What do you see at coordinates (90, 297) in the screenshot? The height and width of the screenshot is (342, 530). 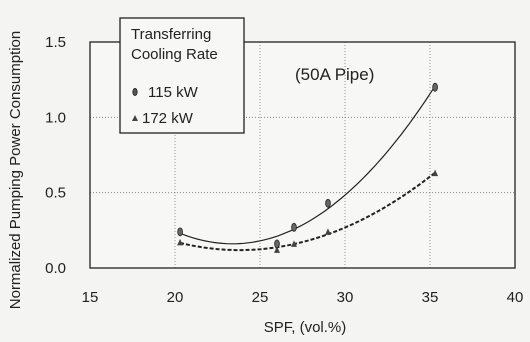 I see `x-tick-label: 15` at bounding box center [90, 297].